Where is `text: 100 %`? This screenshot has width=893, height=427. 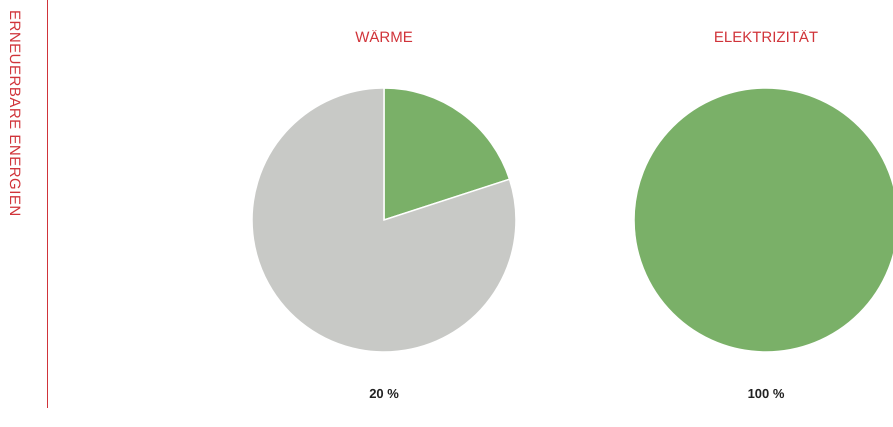
text: 100 % is located at coordinates (766, 393).